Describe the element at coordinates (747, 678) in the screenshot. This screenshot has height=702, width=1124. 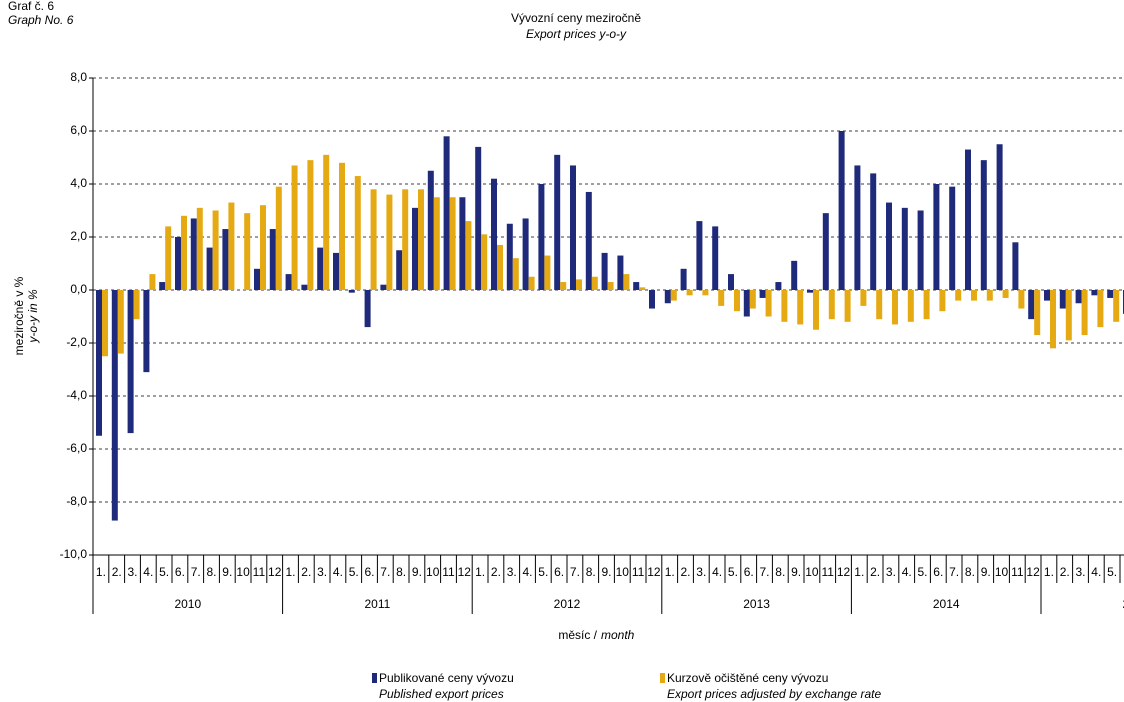
I see `legend-label: Kurzově očištěné ceny vývozu` at that location.